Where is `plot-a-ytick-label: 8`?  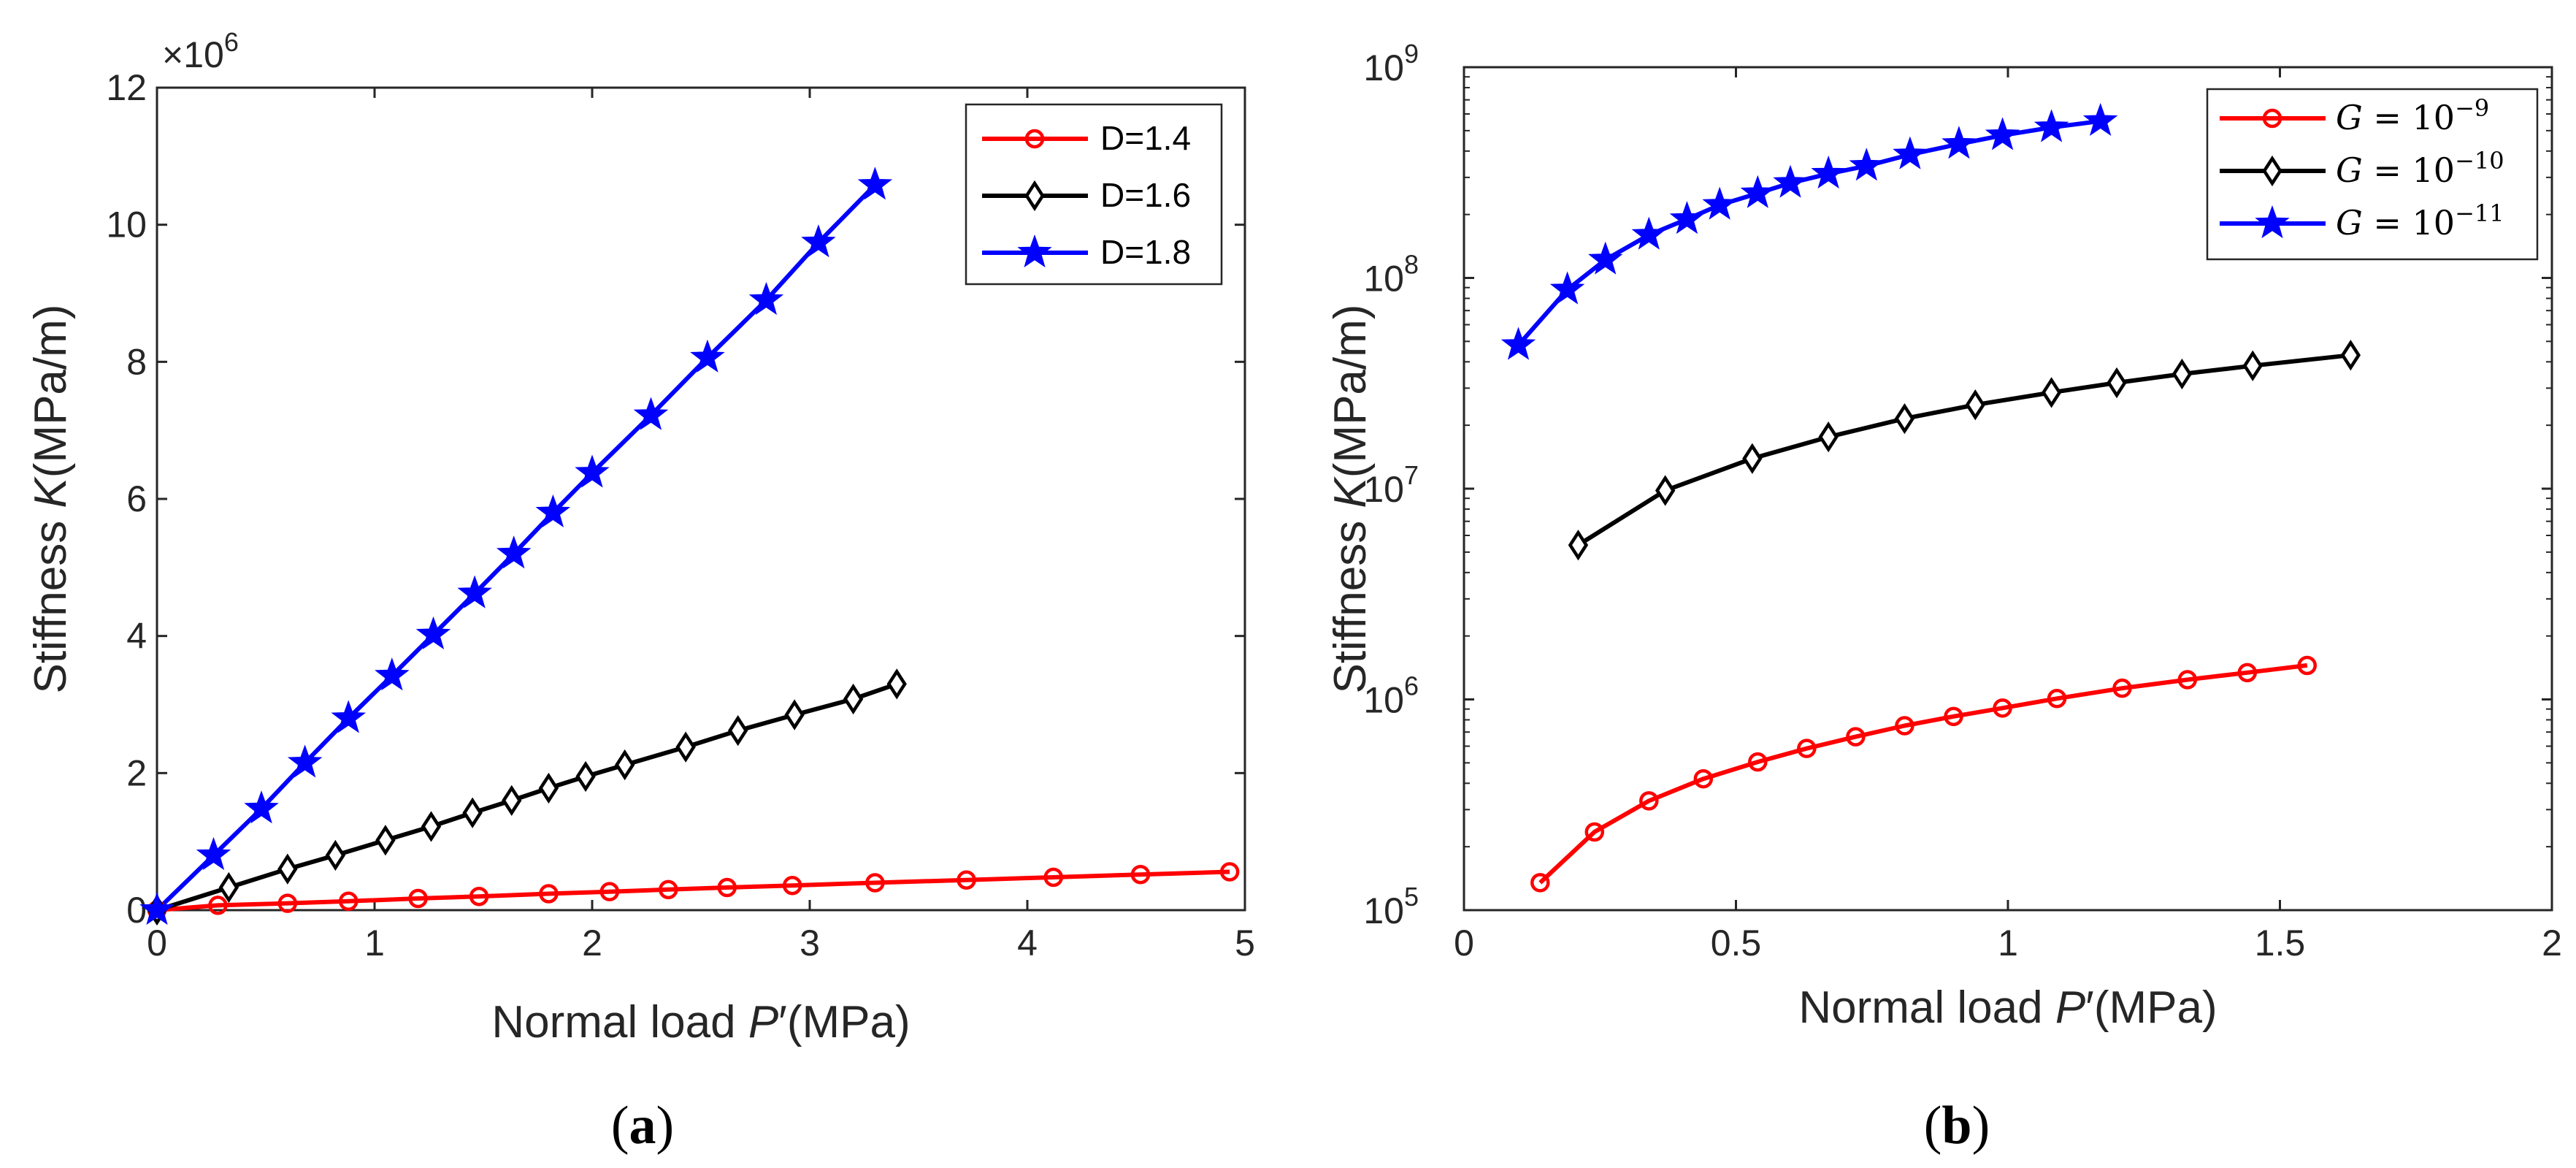
plot-a-ytick-label: 8 is located at coordinates (136, 361).